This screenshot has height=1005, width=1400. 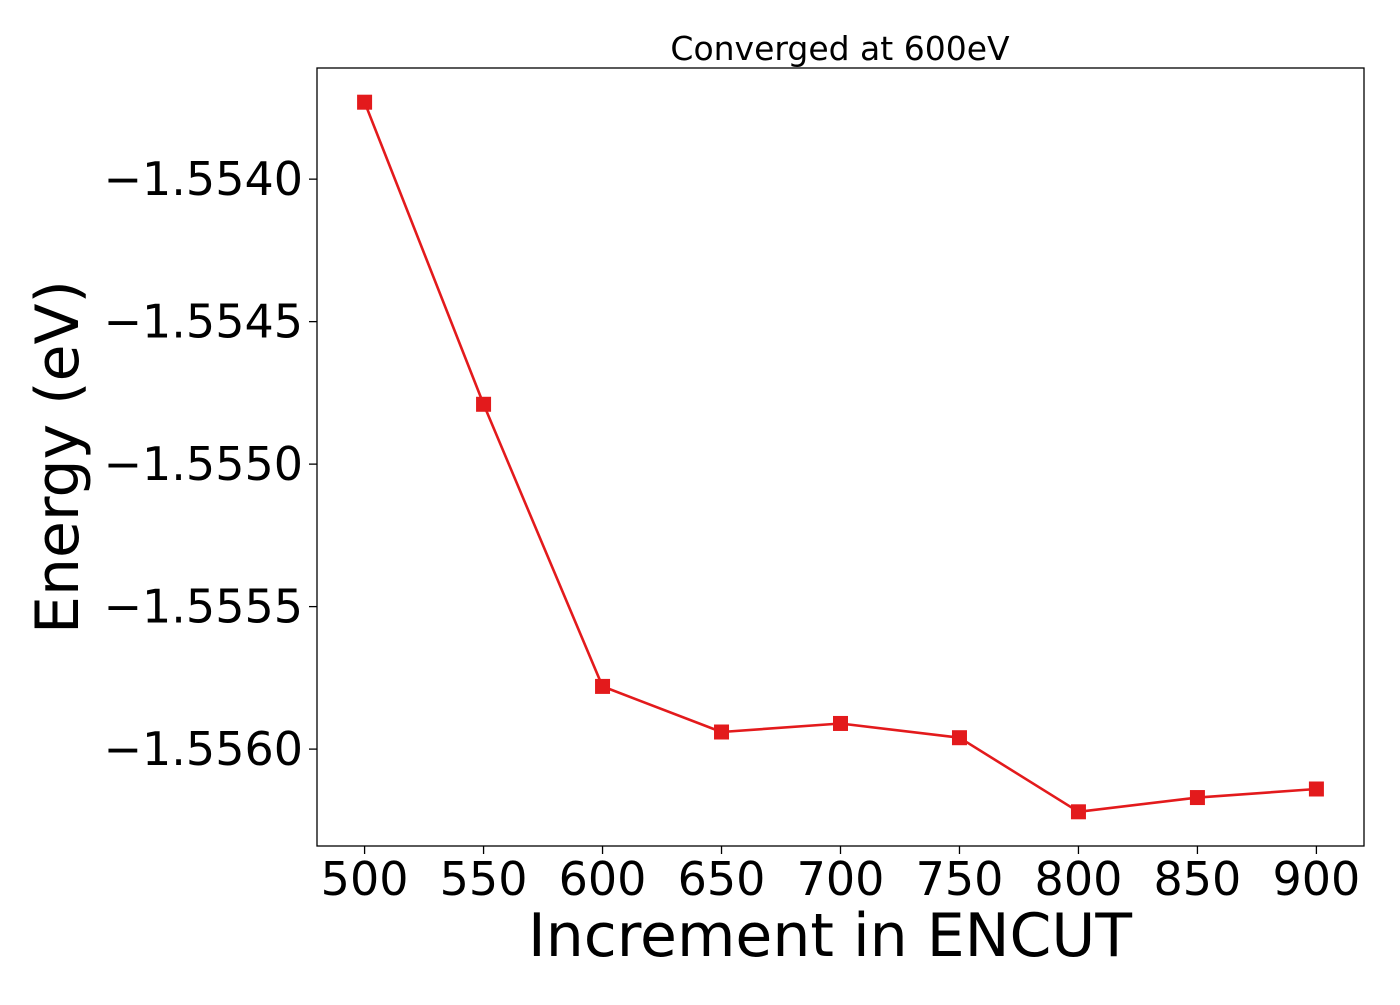 What do you see at coordinates (204, 749) in the screenshot?
I see `y-tick-label: −1.5560` at bounding box center [204, 749].